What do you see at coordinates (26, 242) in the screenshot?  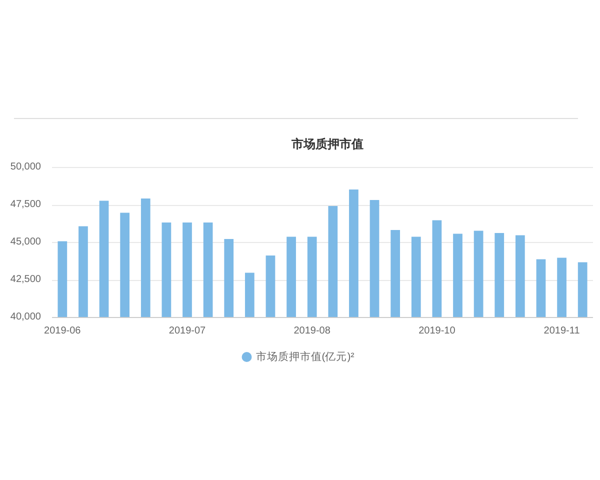 I see `y-tick-label: 45,000` at bounding box center [26, 242].